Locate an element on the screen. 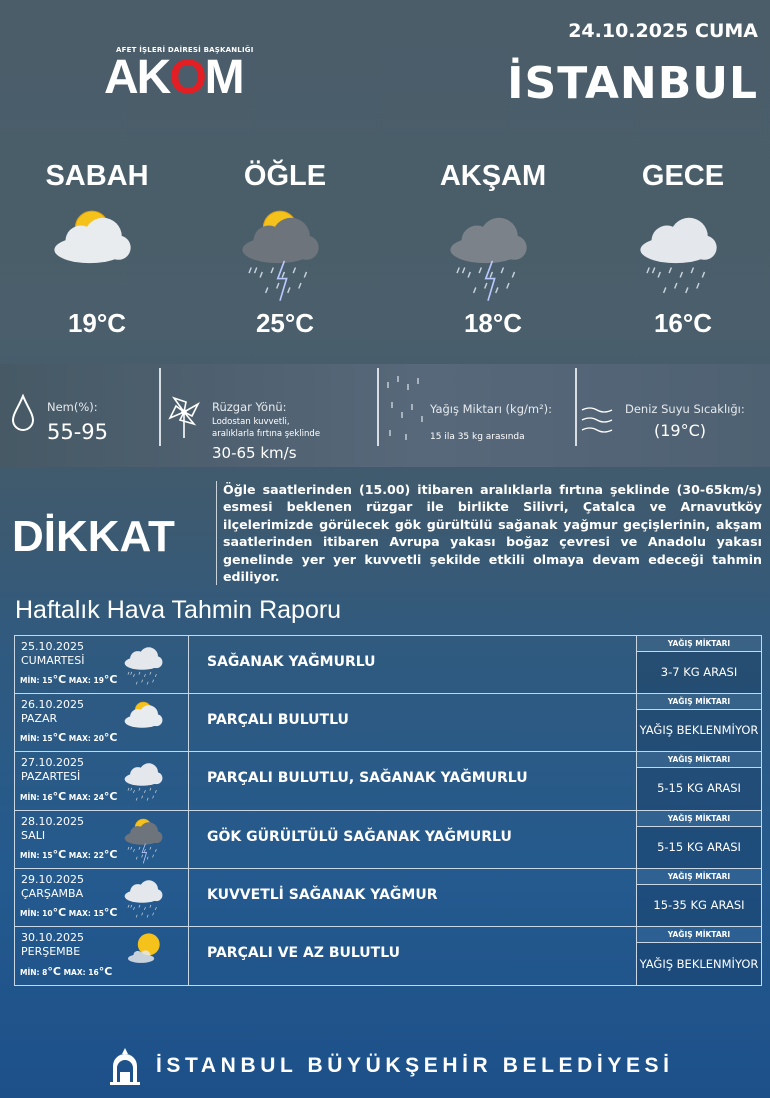 Image resolution: width=770 pixels, height=1098 pixels. day-name: SALI is located at coordinates (33, 835).